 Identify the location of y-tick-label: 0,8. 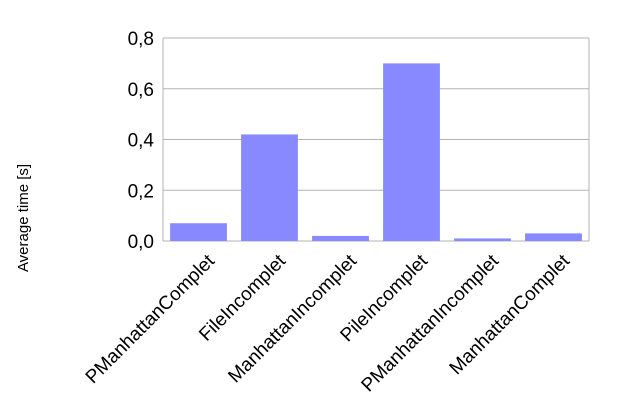
(141, 39).